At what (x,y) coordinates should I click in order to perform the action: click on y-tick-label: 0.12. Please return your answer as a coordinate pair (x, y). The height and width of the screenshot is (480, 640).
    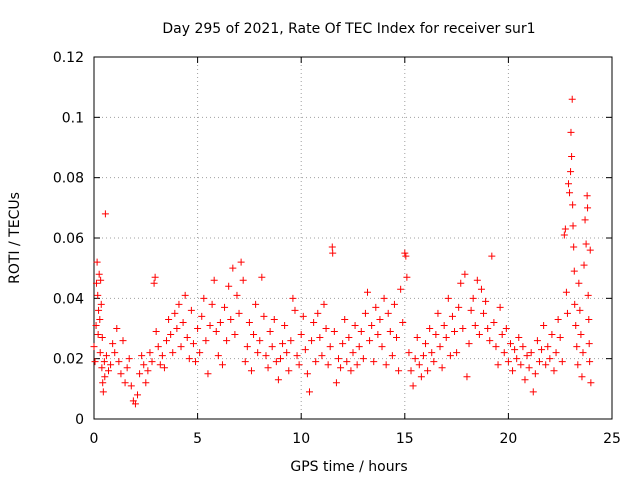
    Looking at the image, I should click on (68, 58).